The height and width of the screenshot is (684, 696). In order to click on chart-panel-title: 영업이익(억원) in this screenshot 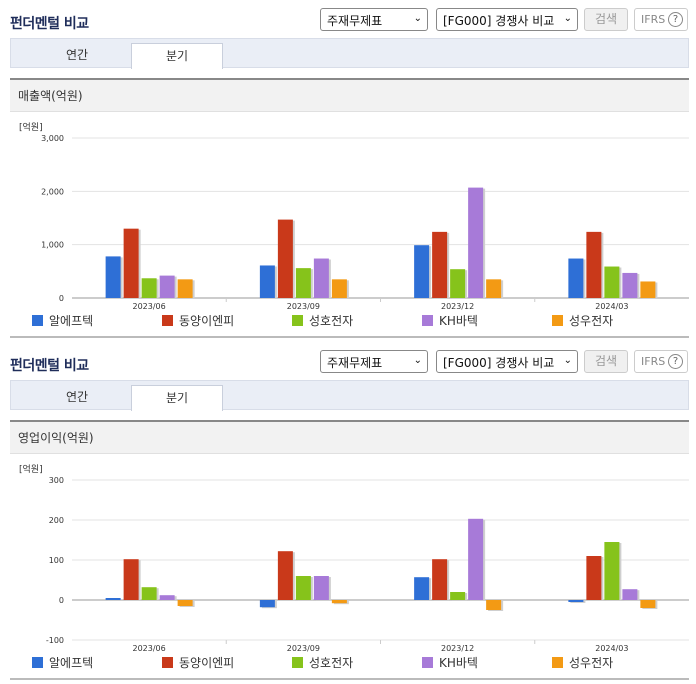, I will do `click(349, 438)`.